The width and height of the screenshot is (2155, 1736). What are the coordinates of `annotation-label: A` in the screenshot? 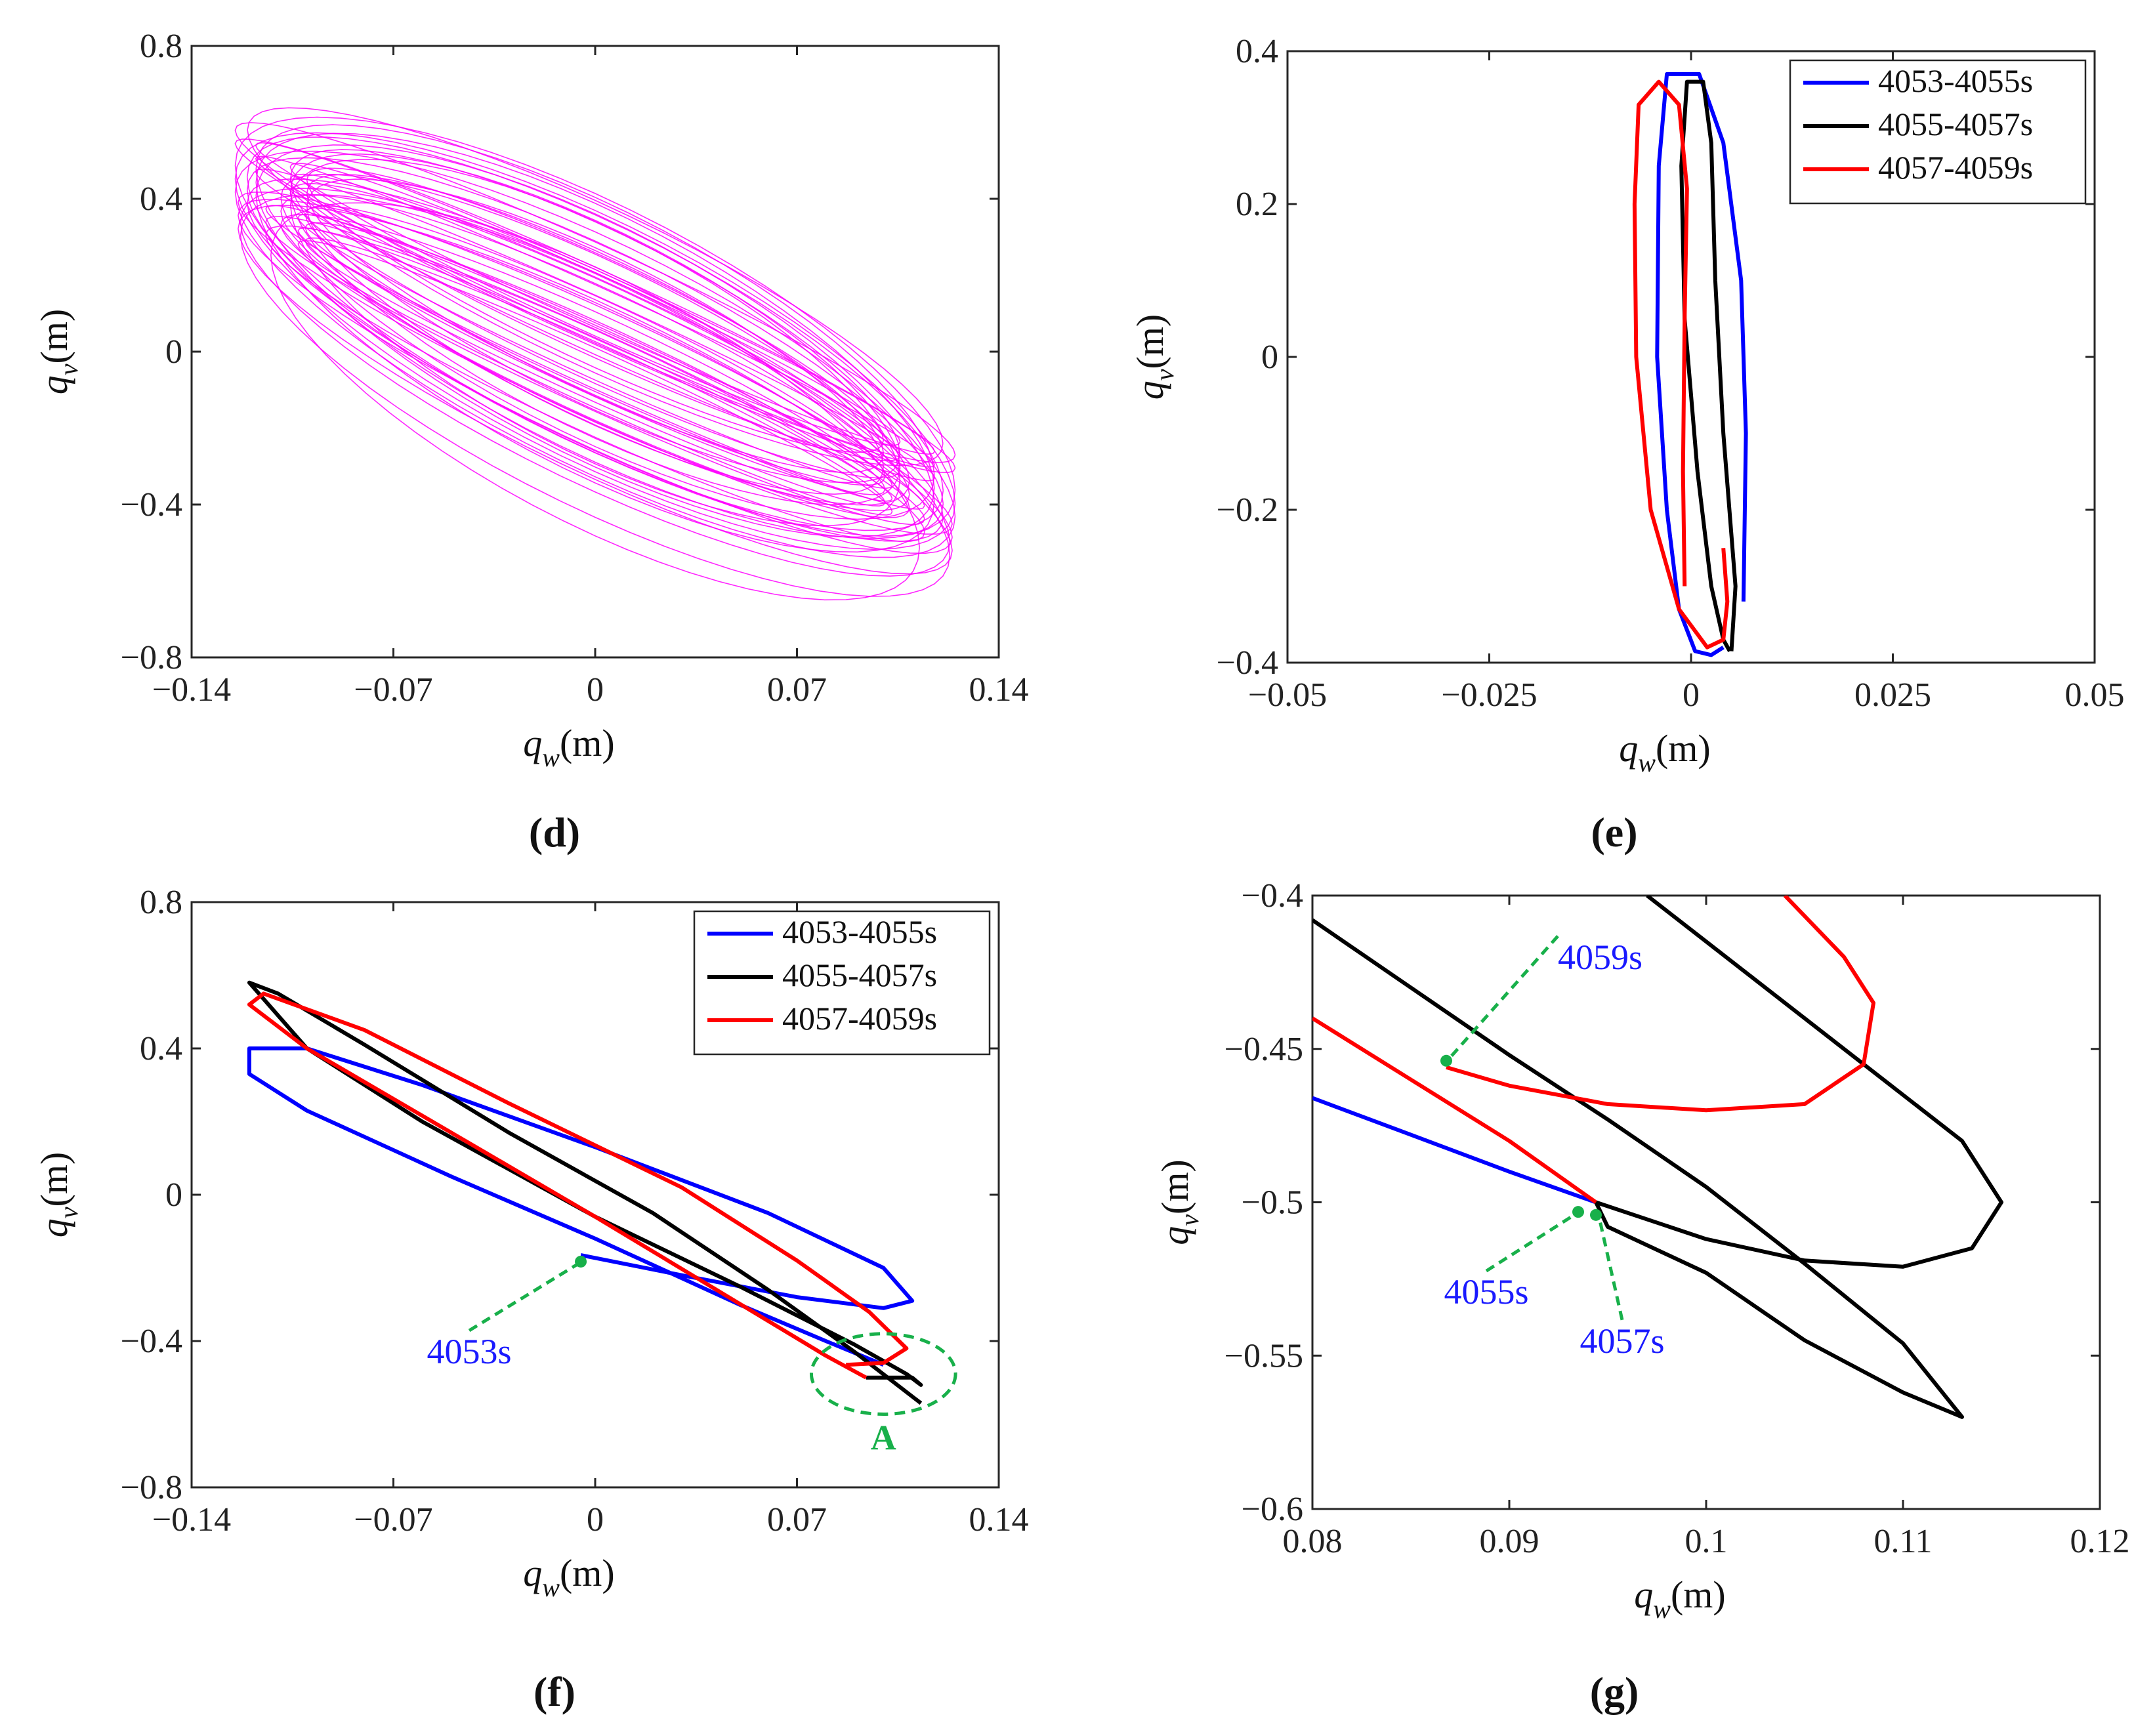 It's located at (883, 1438).